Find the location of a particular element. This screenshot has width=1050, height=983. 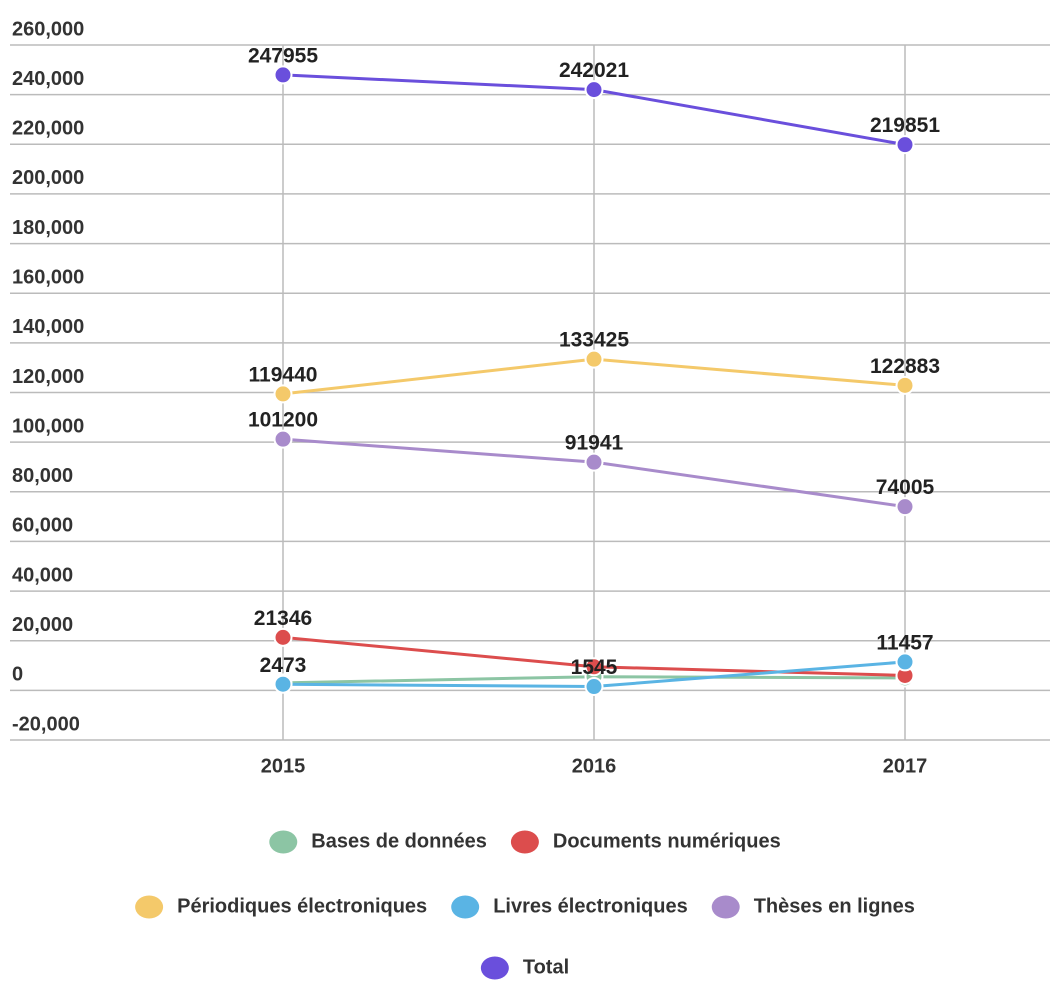

y-tick-label: 20,000 is located at coordinates (42, 625).